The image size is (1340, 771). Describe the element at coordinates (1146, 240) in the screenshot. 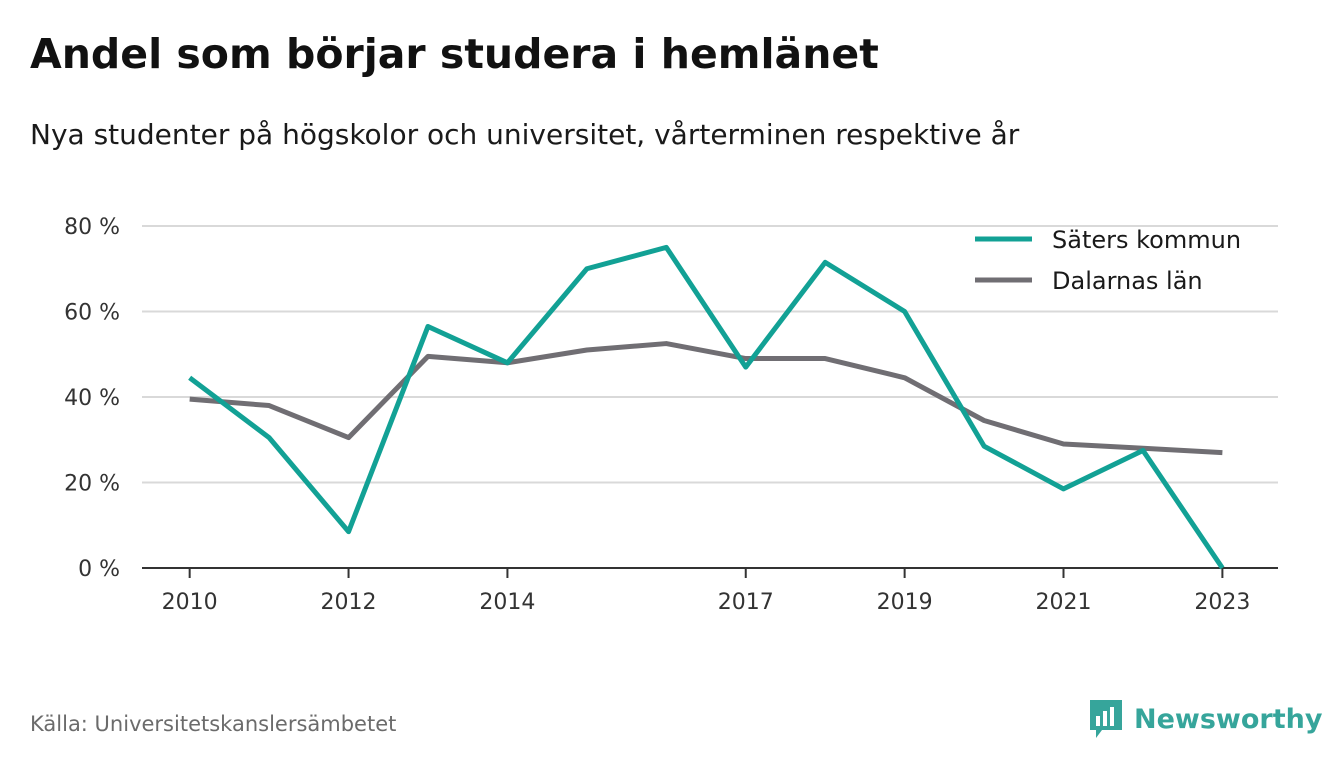

I see `legend-label: Säters kommun` at that location.